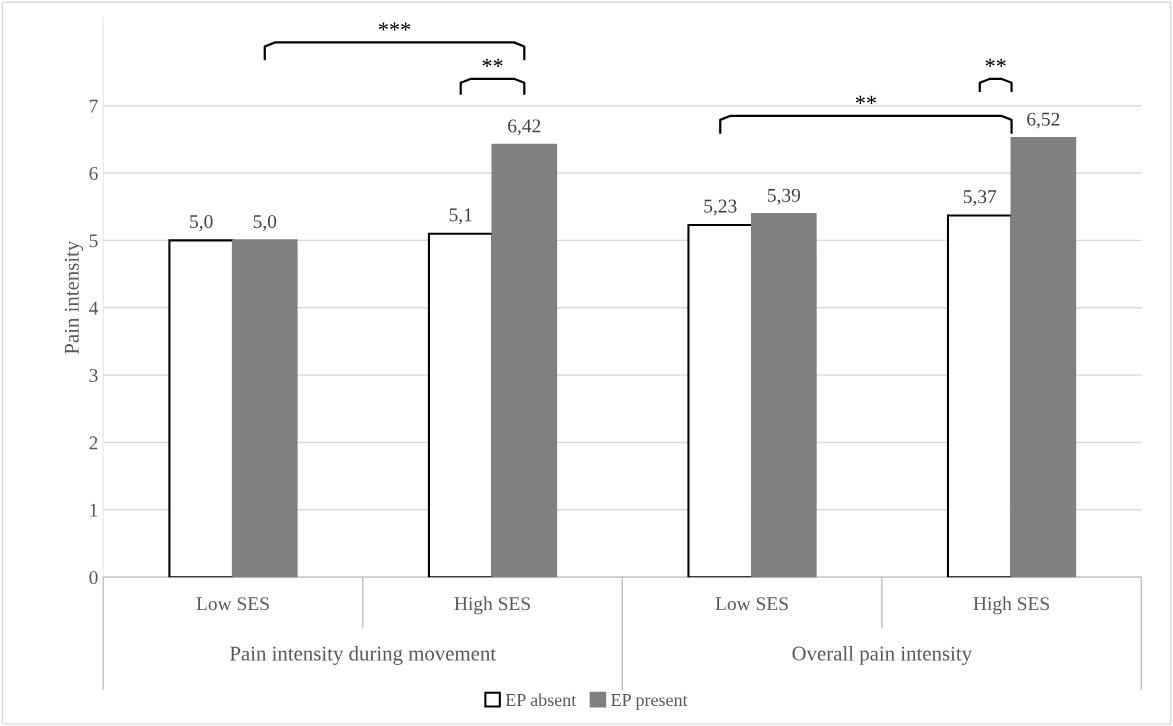  Describe the element at coordinates (93, 375) in the screenshot. I see `y-tick-label: 3` at that location.